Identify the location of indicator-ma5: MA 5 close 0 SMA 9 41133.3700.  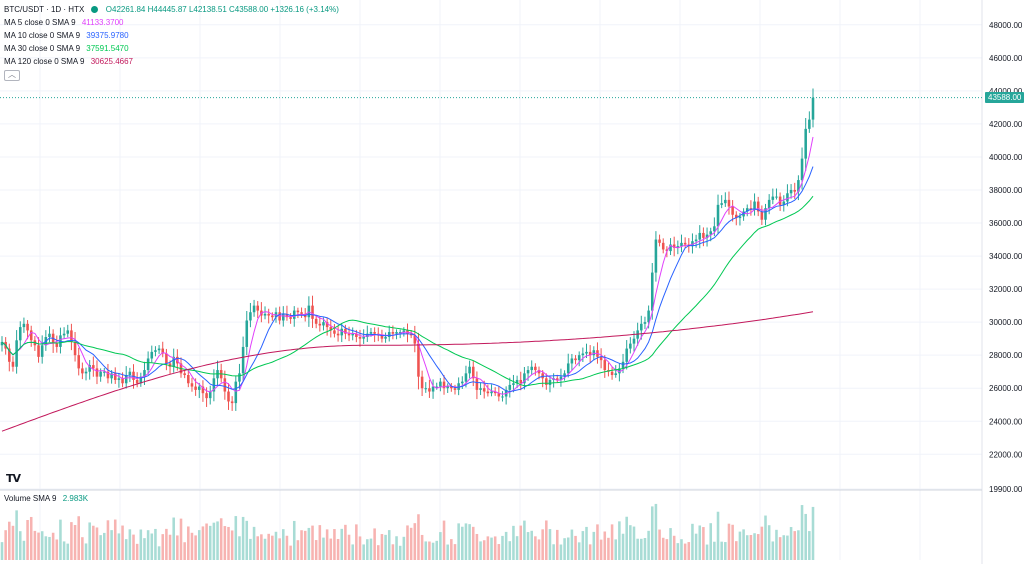
(171, 22).